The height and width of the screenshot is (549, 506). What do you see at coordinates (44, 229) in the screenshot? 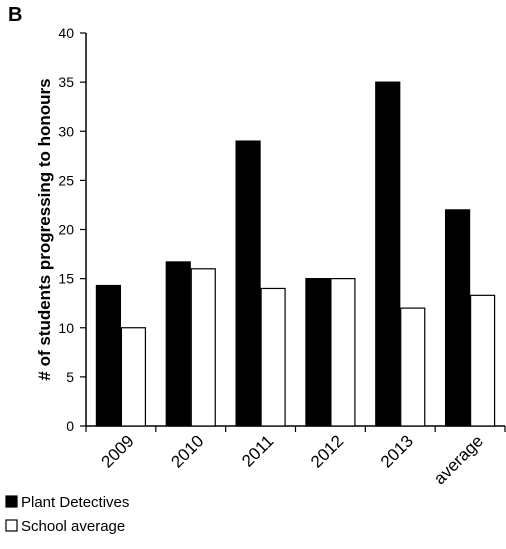
I see `y-axis-title: # of students progressing to honours` at bounding box center [44, 229].